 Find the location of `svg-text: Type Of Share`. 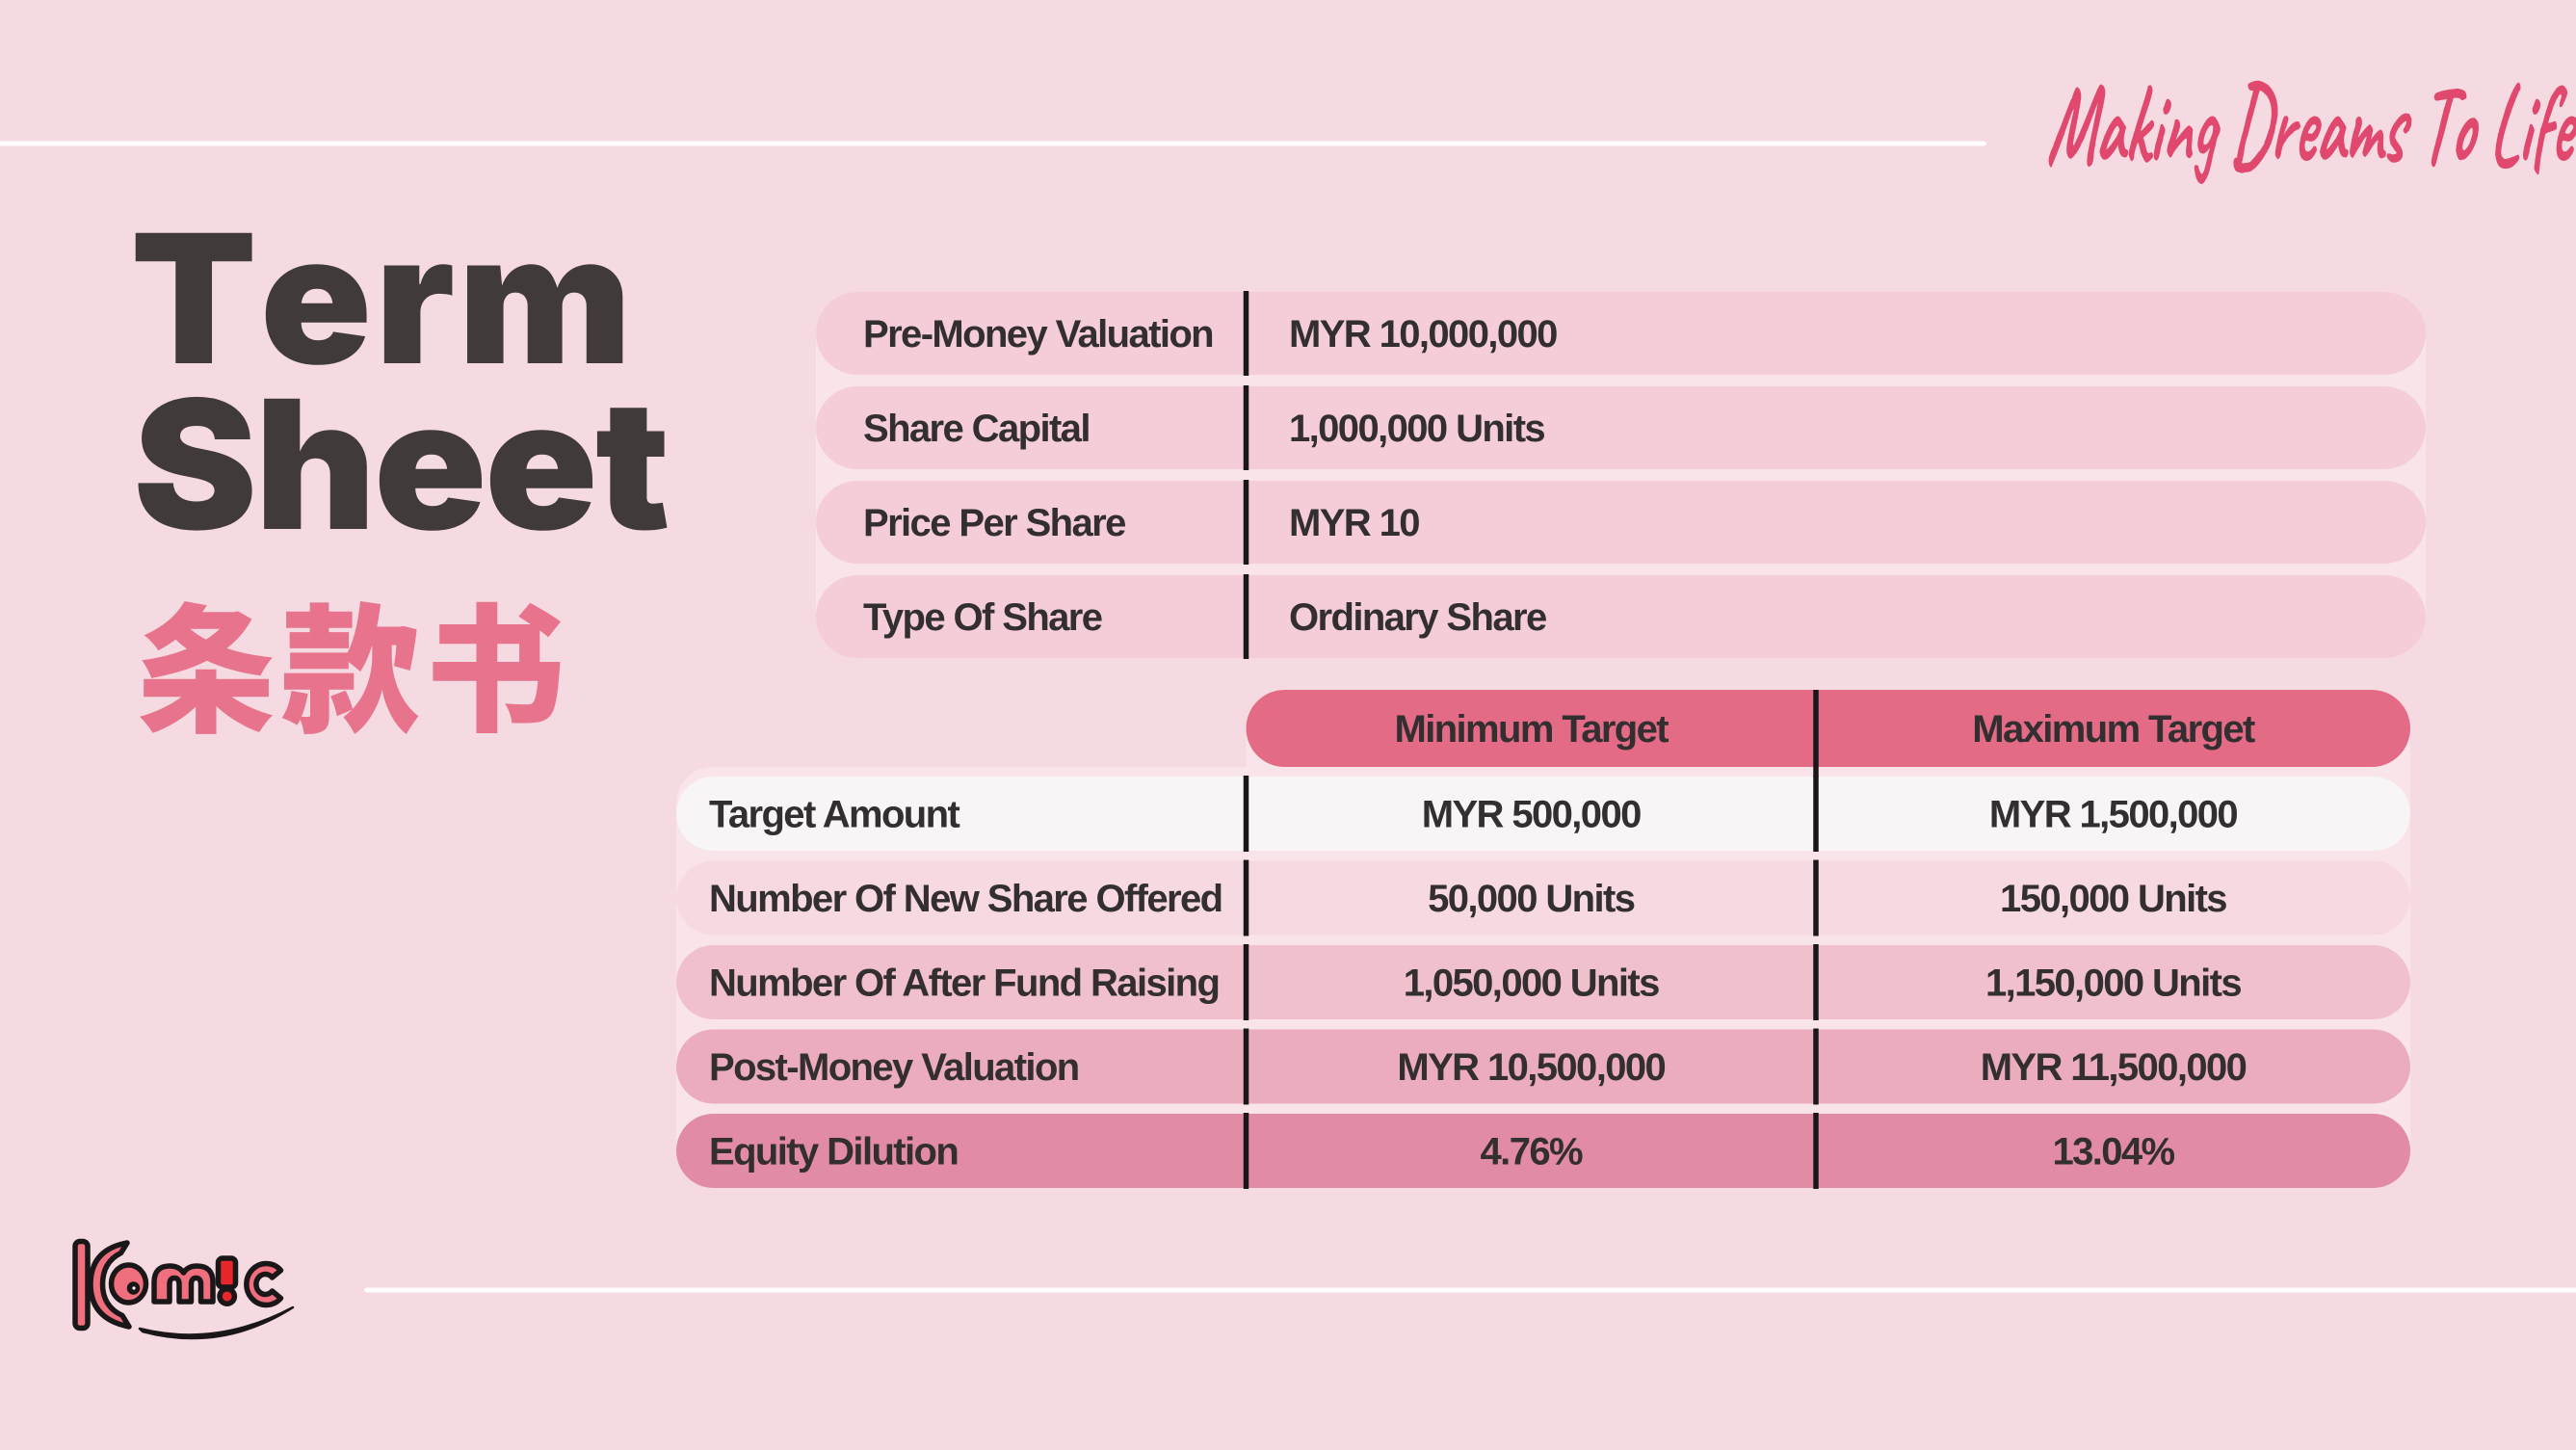

svg-text: Type Of Share is located at coordinates (982, 617).